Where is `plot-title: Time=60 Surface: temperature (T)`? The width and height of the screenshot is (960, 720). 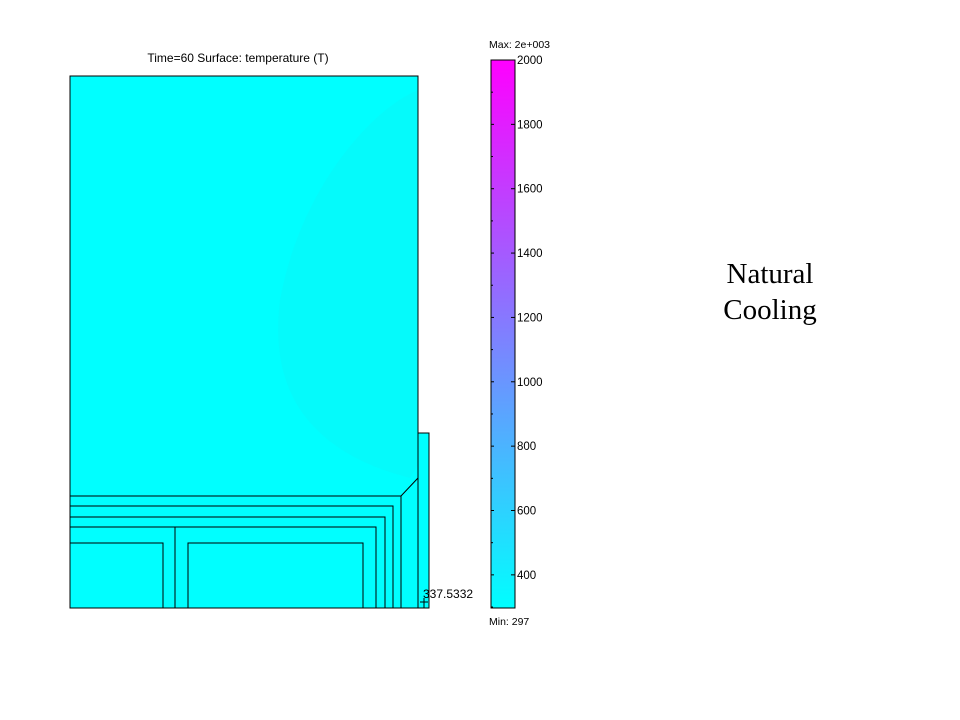
plot-title: Time=60 Surface: temperature (T) is located at coordinates (237, 58).